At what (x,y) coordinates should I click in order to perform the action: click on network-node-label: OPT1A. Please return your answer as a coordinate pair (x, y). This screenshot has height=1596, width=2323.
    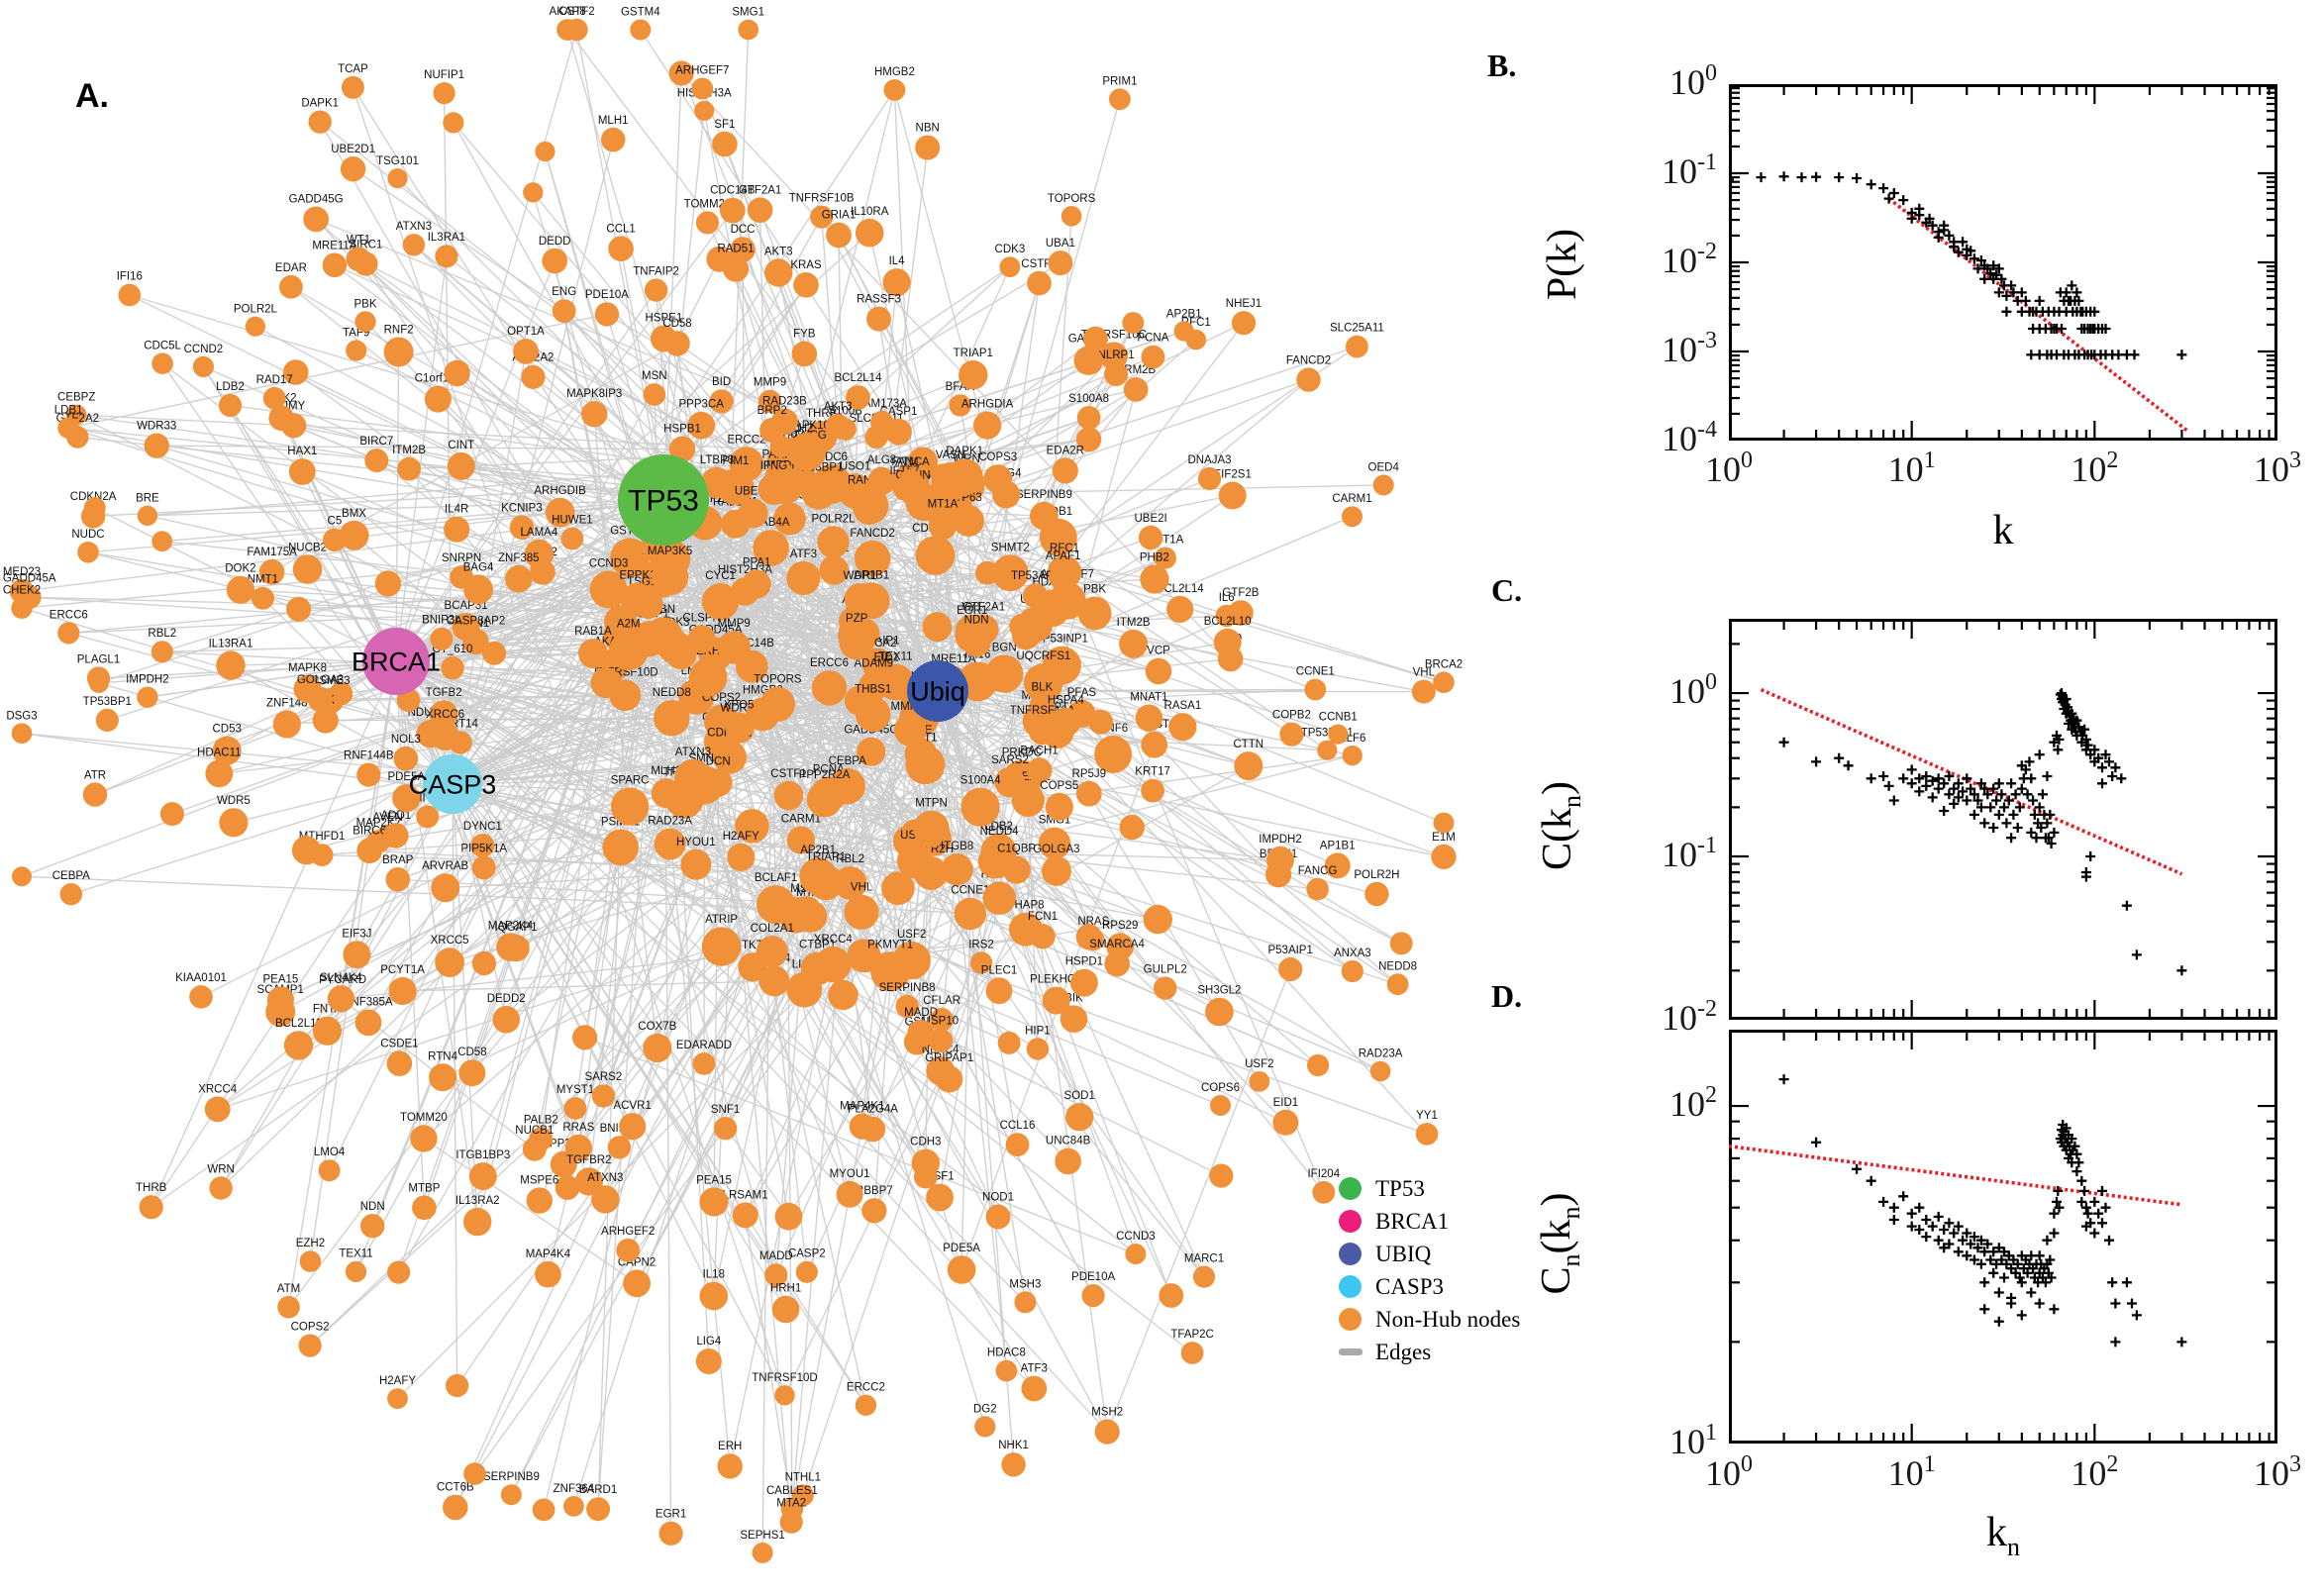
    Looking at the image, I should click on (526, 332).